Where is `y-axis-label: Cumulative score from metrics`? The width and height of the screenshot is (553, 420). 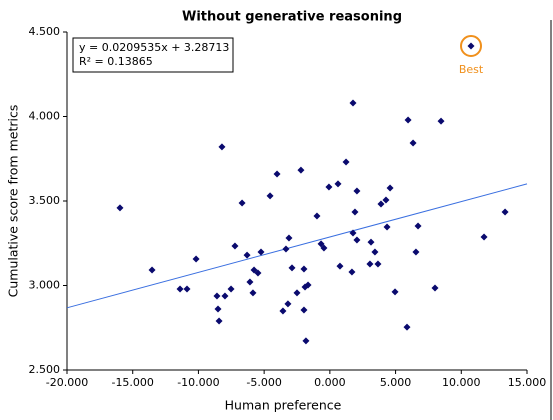 y-axis-label: Cumulative score from metrics is located at coordinates (13, 201).